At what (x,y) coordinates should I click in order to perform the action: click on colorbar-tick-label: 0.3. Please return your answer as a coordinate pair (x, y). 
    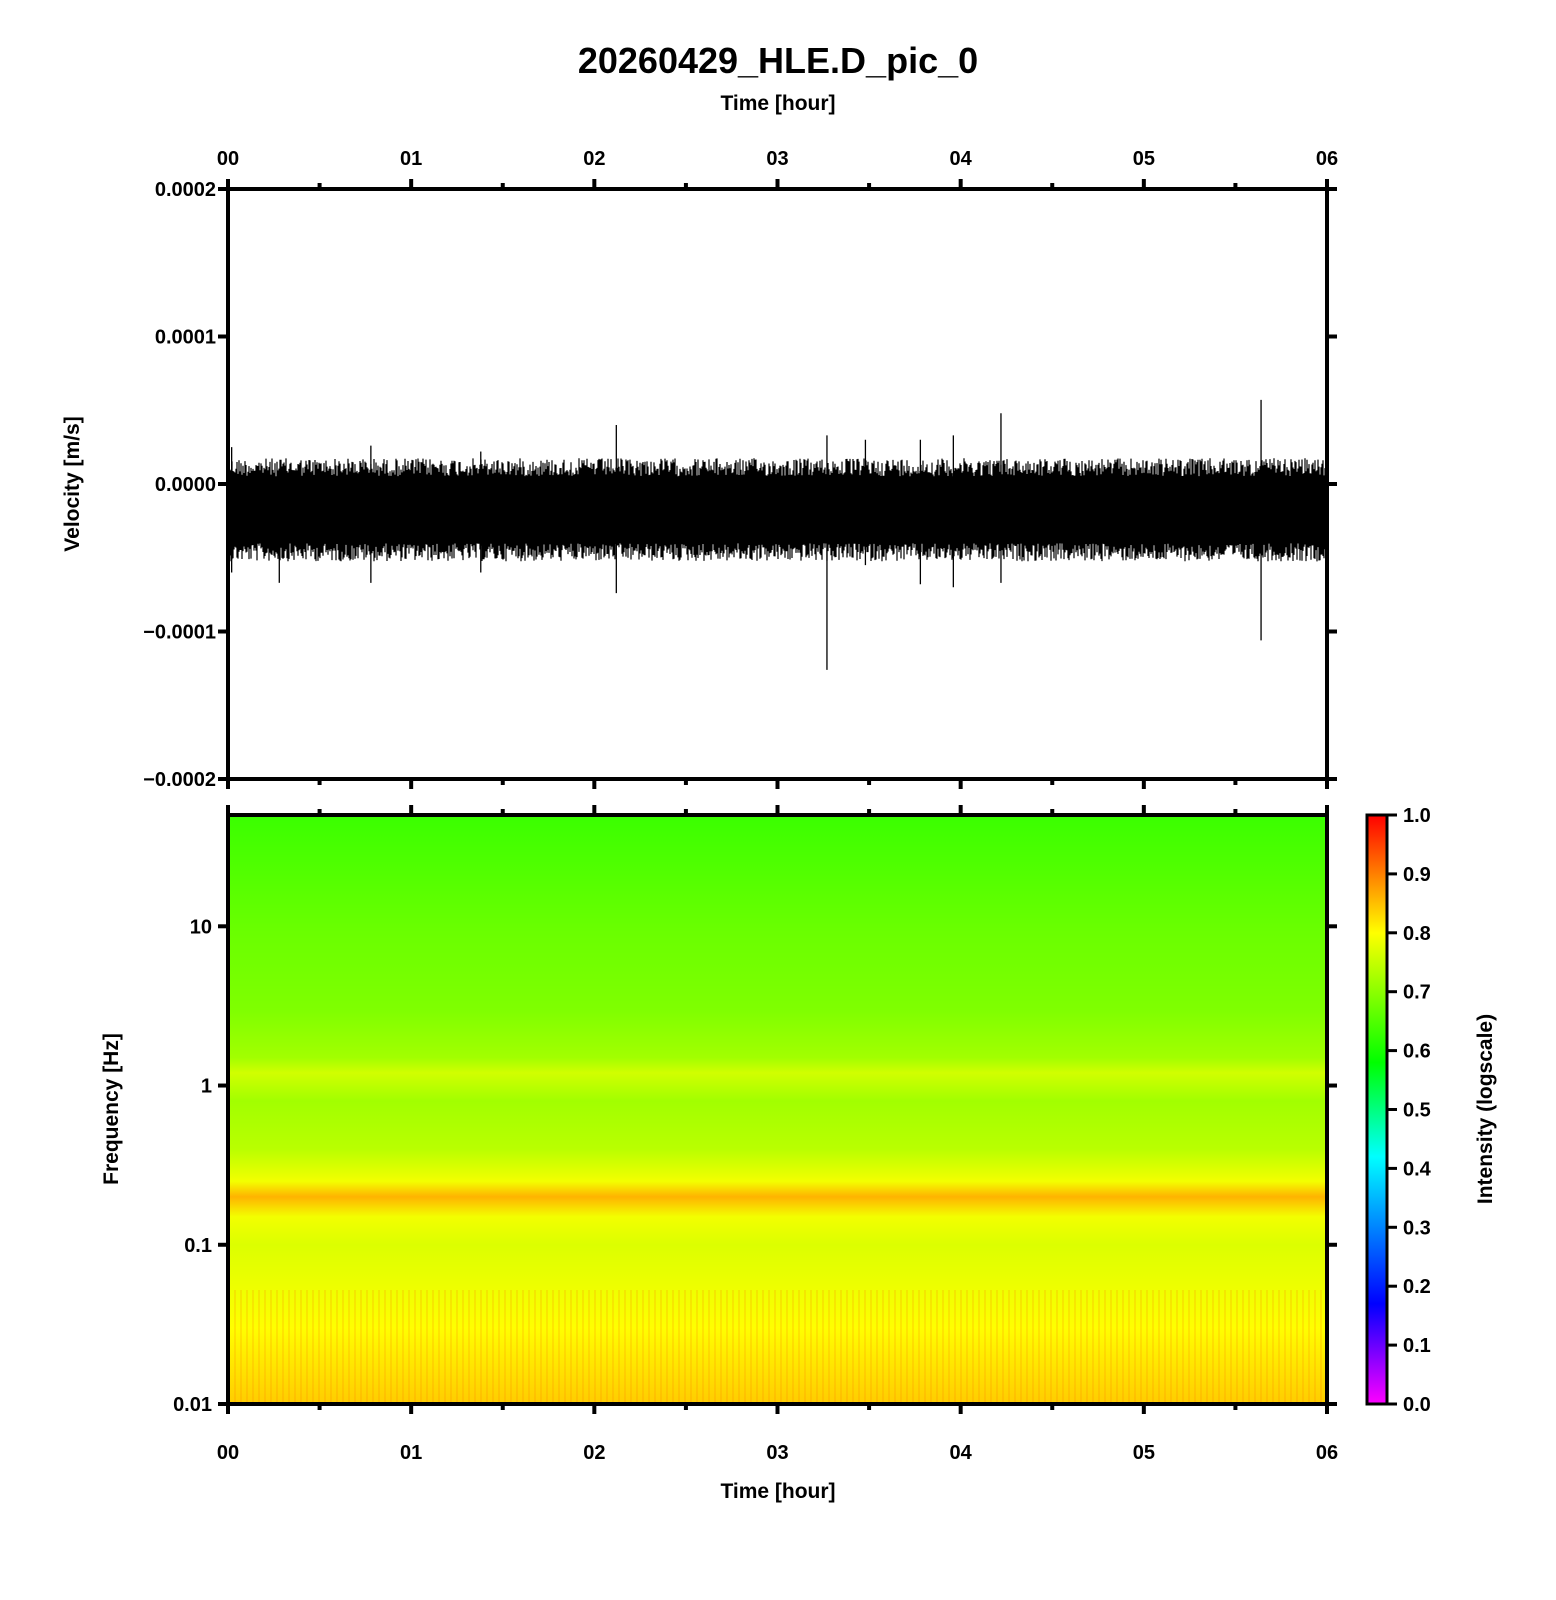
    Looking at the image, I should click on (1417, 1228).